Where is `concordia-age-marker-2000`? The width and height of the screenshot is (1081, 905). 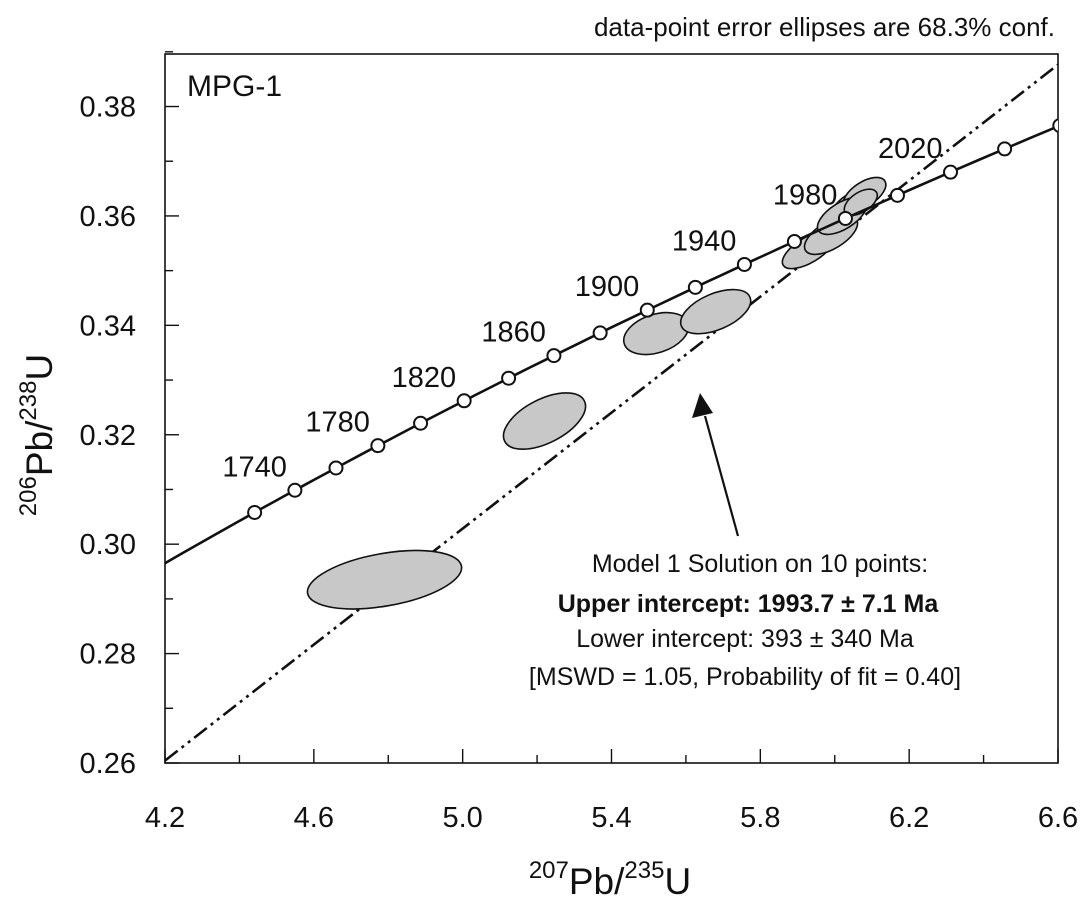
concordia-age-marker-2000 is located at coordinates (897, 195).